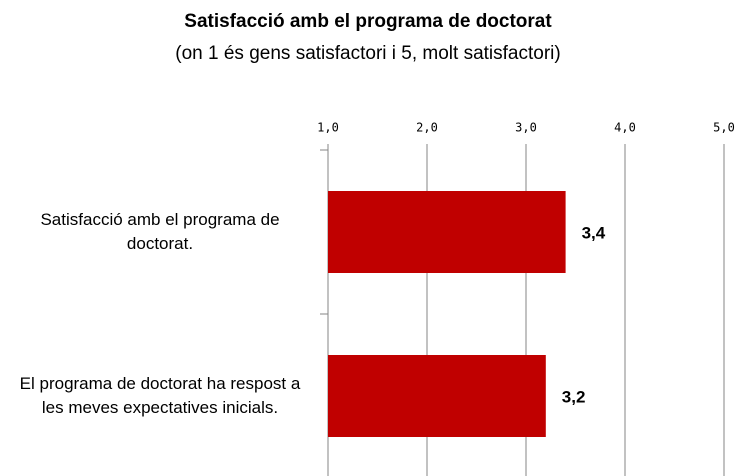 Image resolution: width=738 pixels, height=476 pixels. Describe the element at coordinates (368, 21) in the screenshot. I see `chart-title: Satisfacció amb el programa de doctorat` at that location.